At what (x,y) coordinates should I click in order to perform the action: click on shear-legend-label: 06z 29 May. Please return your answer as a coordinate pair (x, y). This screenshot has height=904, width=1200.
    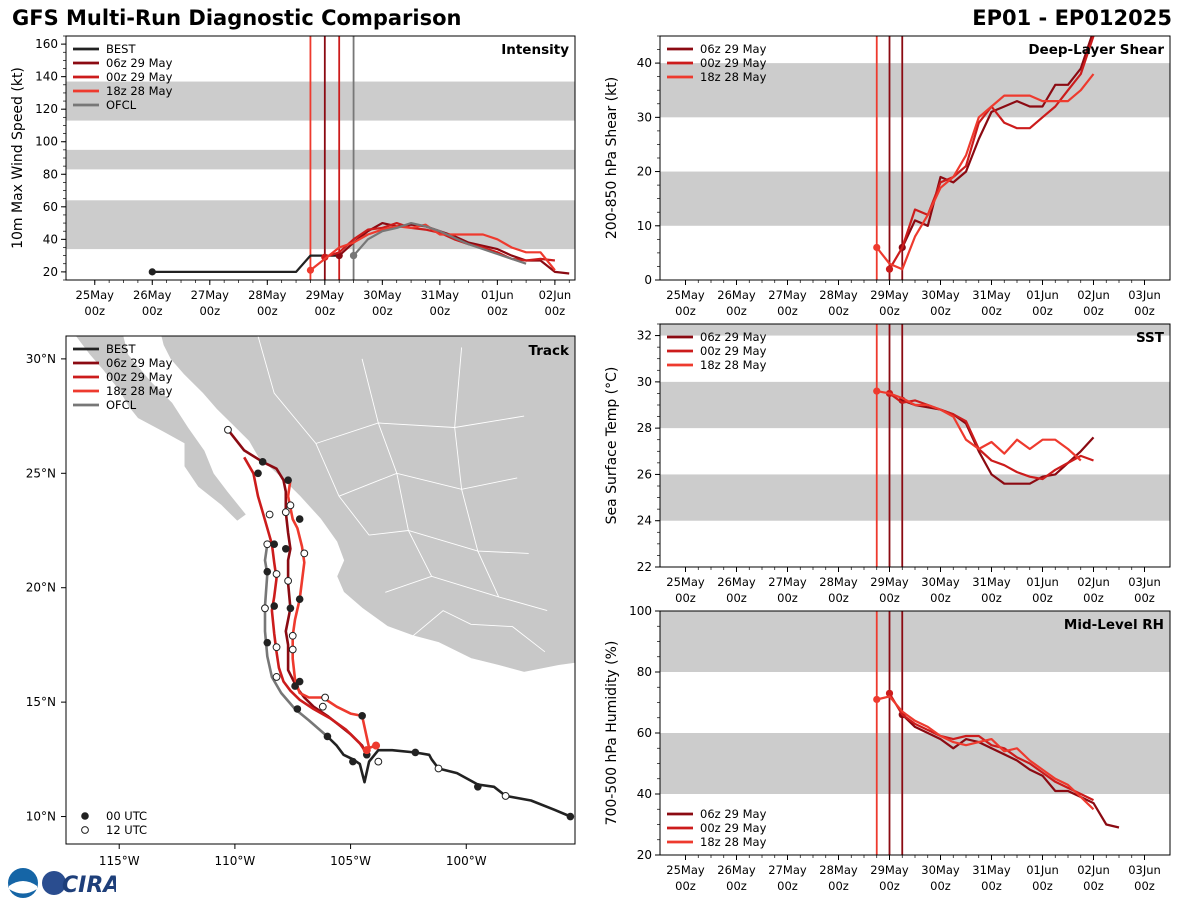
    Looking at the image, I should click on (733, 49).